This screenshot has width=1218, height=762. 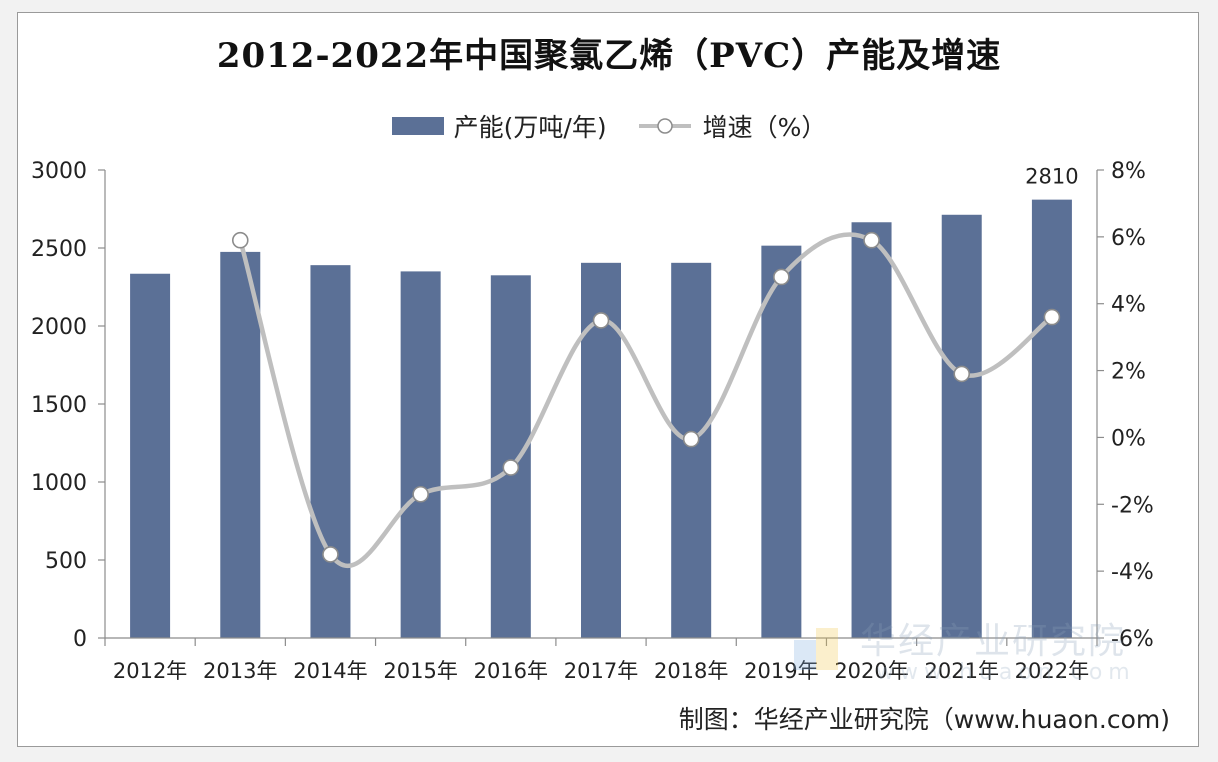 What do you see at coordinates (664, 126) in the screenshot?
I see `legend-line-swatch` at bounding box center [664, 126].